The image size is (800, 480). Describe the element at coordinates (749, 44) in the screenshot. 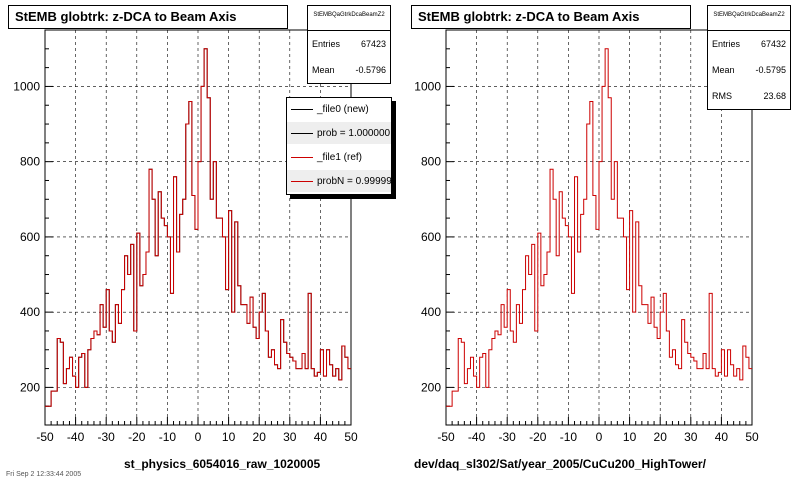

I see `stats-row-entries: Entries 67432` at that location.